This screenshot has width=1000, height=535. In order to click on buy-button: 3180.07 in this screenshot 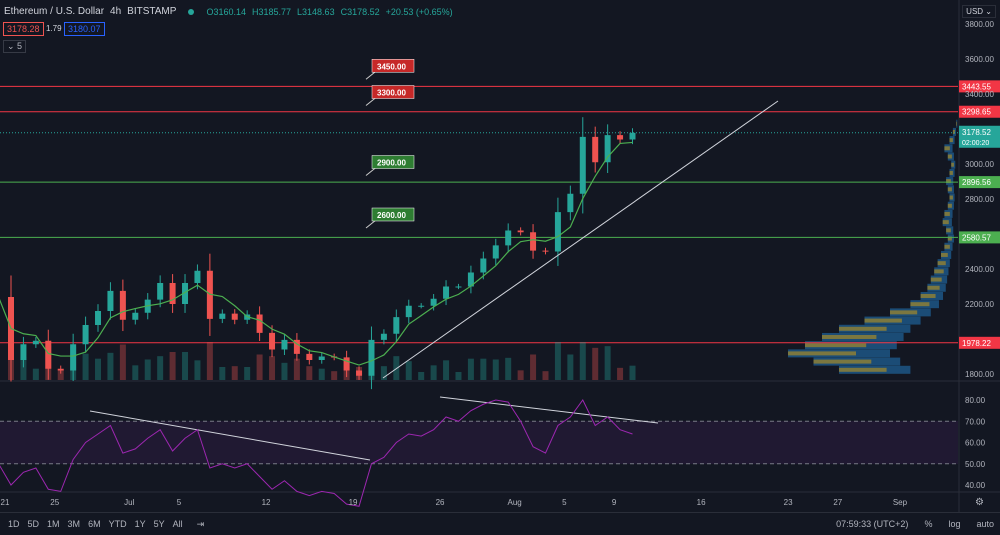, I will do `click(84, 29)`.